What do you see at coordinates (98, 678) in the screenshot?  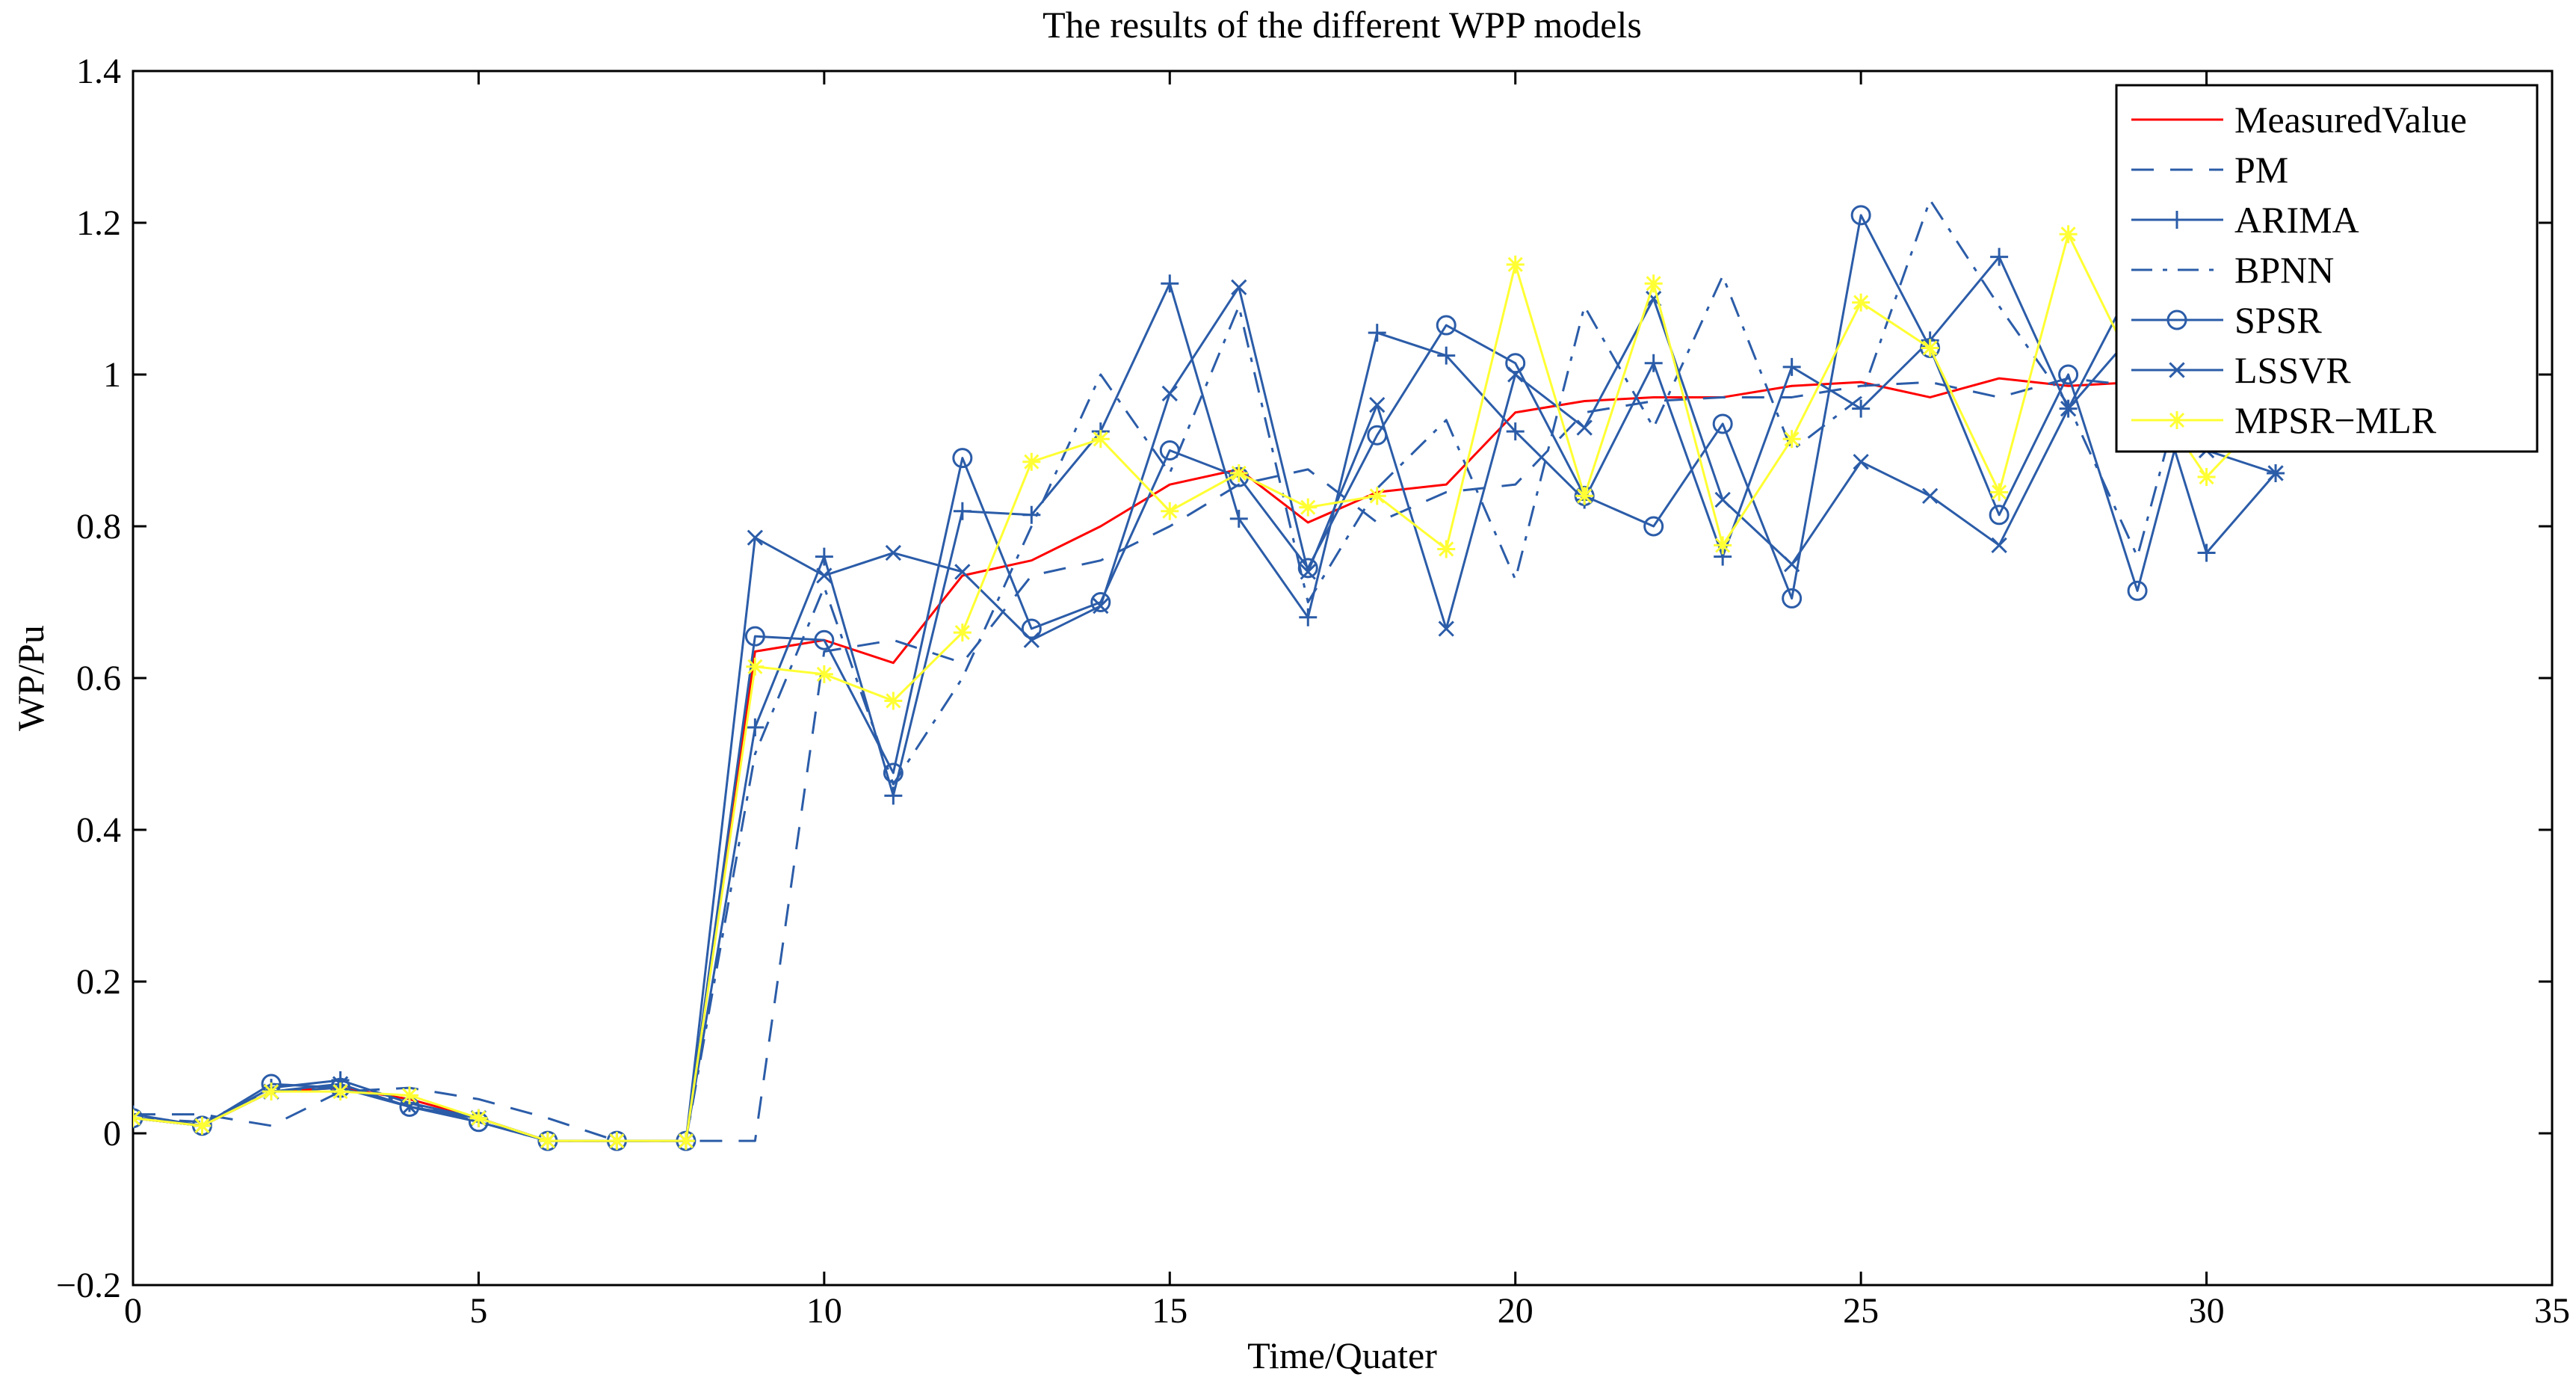 I see `y-tick-label: 0.6` at bounding box center [98, 678].